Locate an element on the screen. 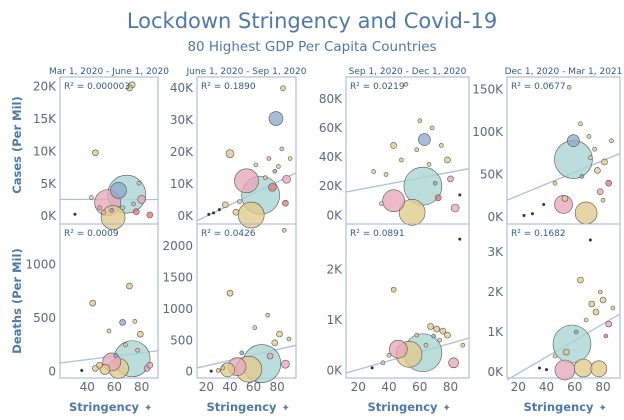 This screenshot has width=624, height=420. cases-subplot: 0K 50K 100K 150K R² = 0.0677 is located at coordinates (546, 150).